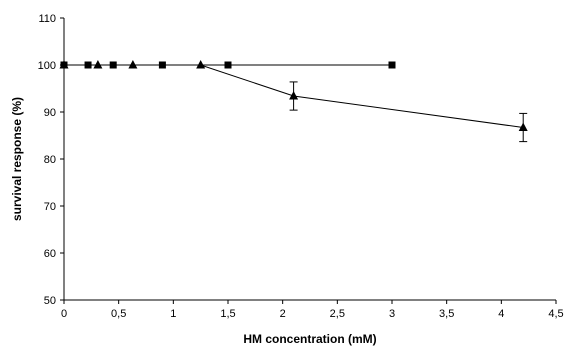  What do you see at coordinates (118, 314) in the screenshot?
I see `x-tick-label: 0,5` at bounding box center [118, 314].